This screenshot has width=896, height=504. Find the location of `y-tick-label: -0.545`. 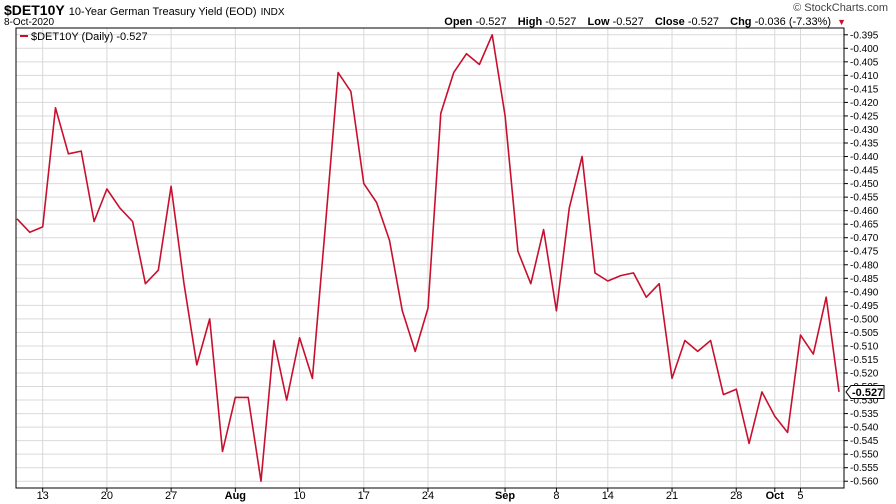

y-tick-label: -0.545 is located at coordinates (864, 441).